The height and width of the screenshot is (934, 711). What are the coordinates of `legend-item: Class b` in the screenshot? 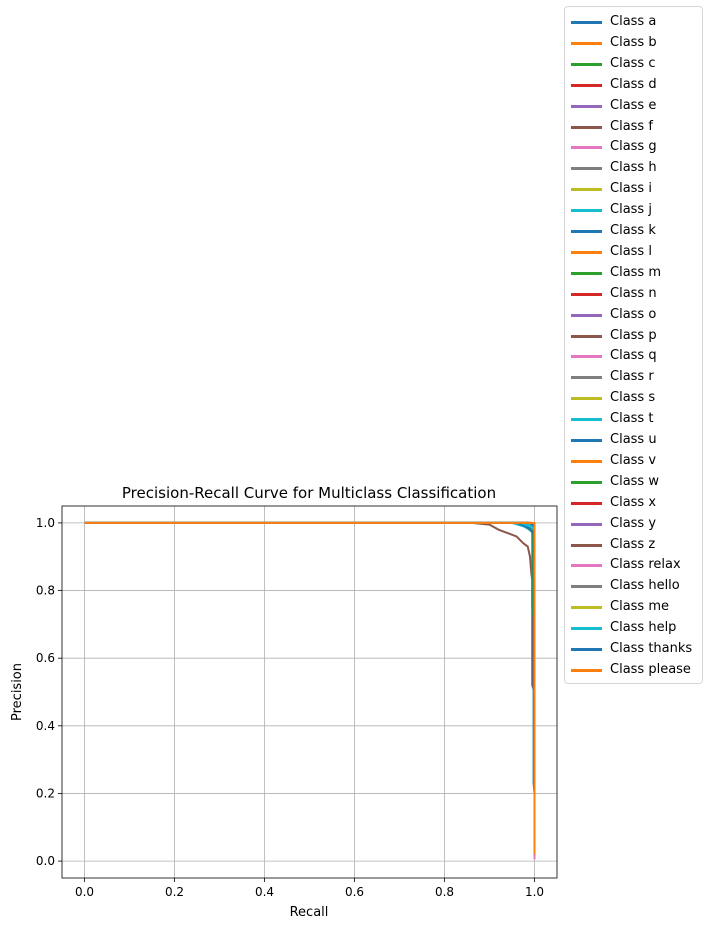 It's located at (633, 43).